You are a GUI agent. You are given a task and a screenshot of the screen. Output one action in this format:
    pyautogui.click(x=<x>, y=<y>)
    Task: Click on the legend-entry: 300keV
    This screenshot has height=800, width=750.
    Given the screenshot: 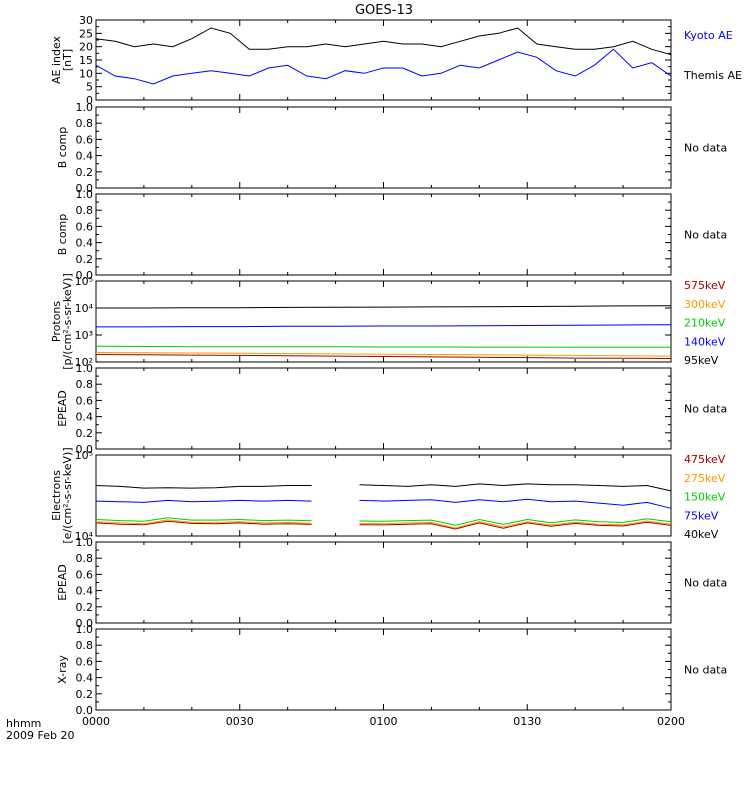 What is the action you would take?
    pyautogui.click(x=705, y=304)
    